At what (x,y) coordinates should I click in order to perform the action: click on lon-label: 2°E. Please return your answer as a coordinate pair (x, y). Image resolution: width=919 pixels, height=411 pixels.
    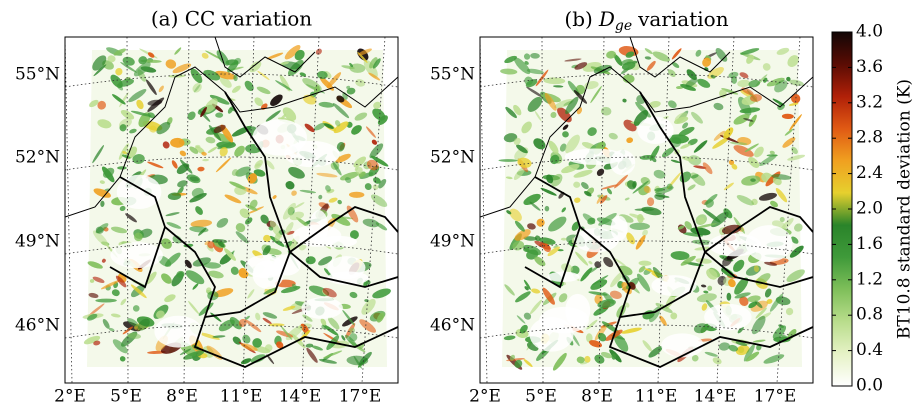
    Looking at the image, I should click on (70, 397).